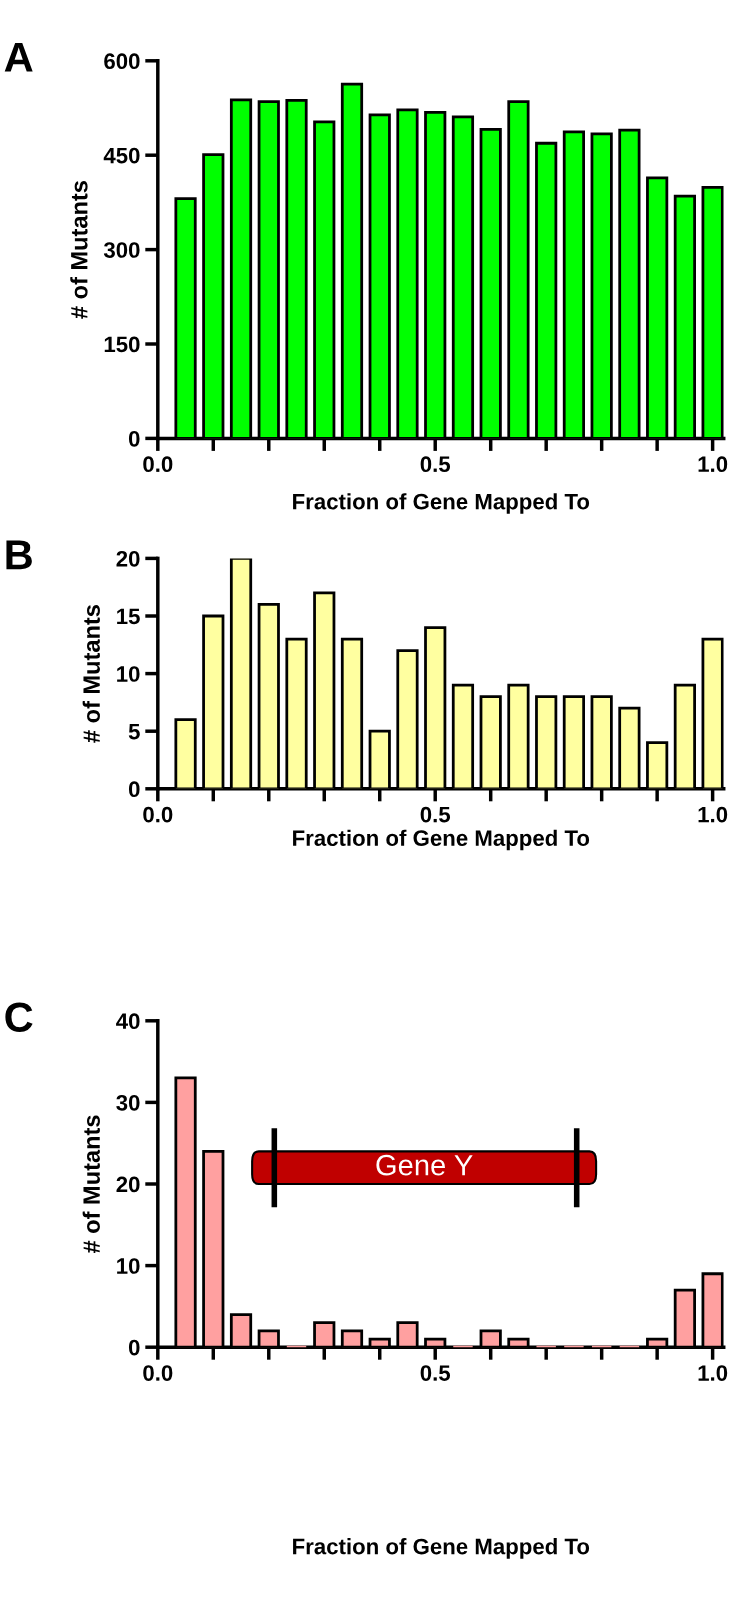 The height and width of the screenshot is (1600, 734). I want to click on chart-title: A, so click(18, 57).